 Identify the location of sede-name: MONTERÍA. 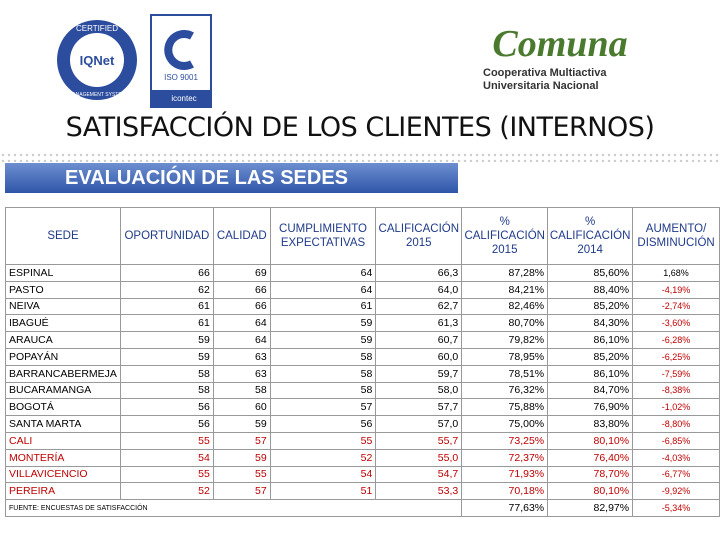
(63, 457).